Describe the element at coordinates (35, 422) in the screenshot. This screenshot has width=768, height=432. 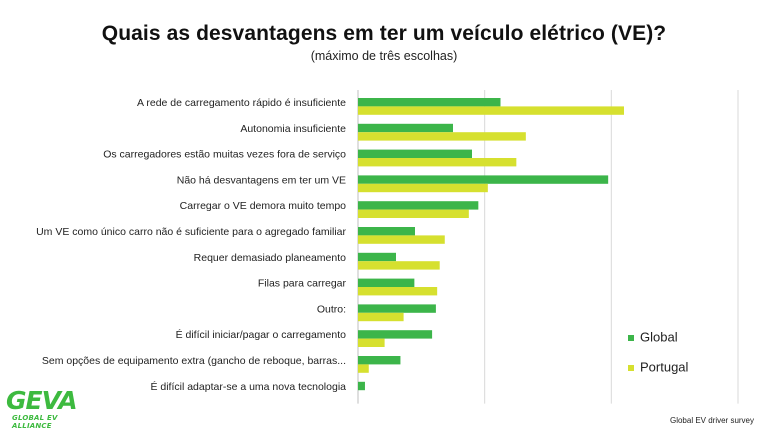
I see `logo-tagline: GLOBAL EV ALLIANCE` at that location.